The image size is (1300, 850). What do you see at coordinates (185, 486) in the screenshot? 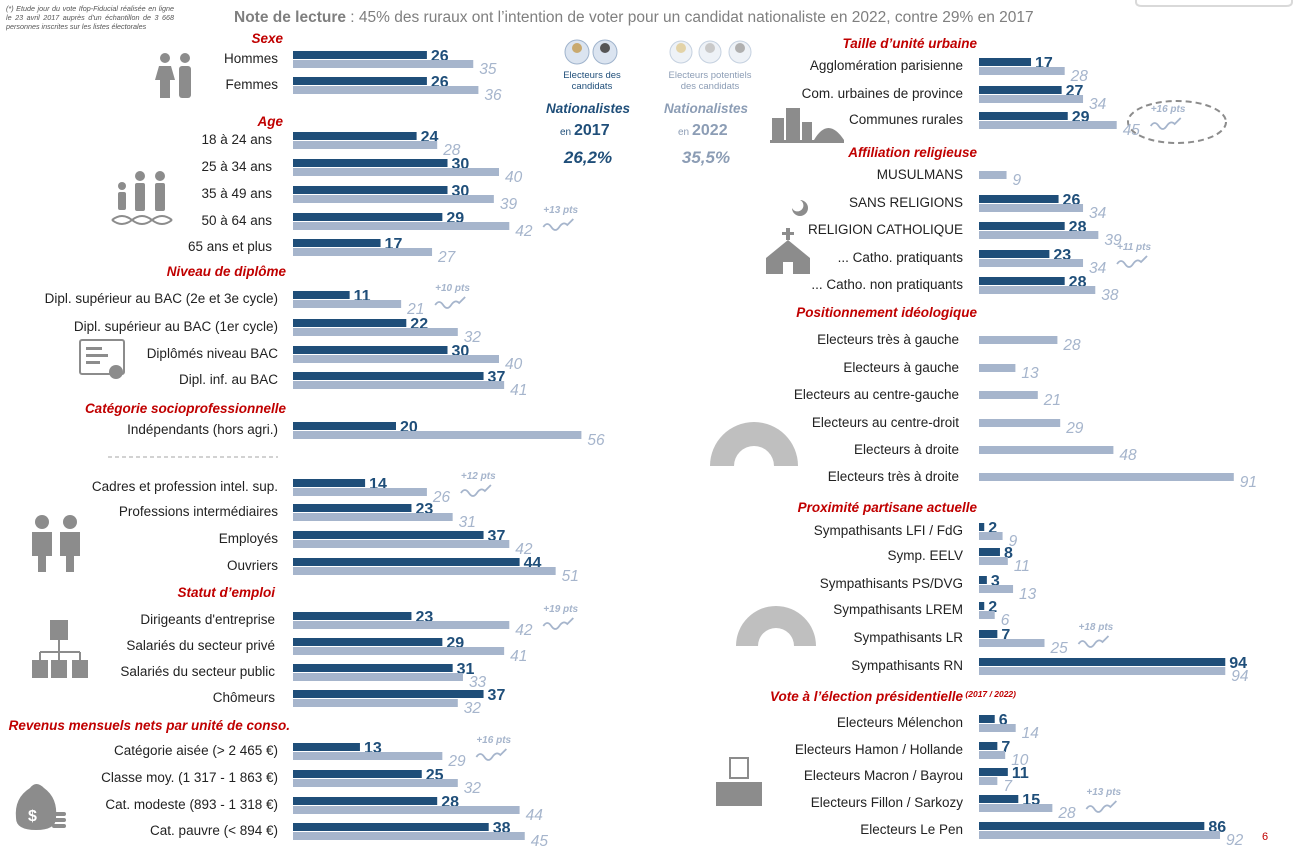
I see `row-label: Cadres et profession intel. sup.` at bounding box center [185, 486].